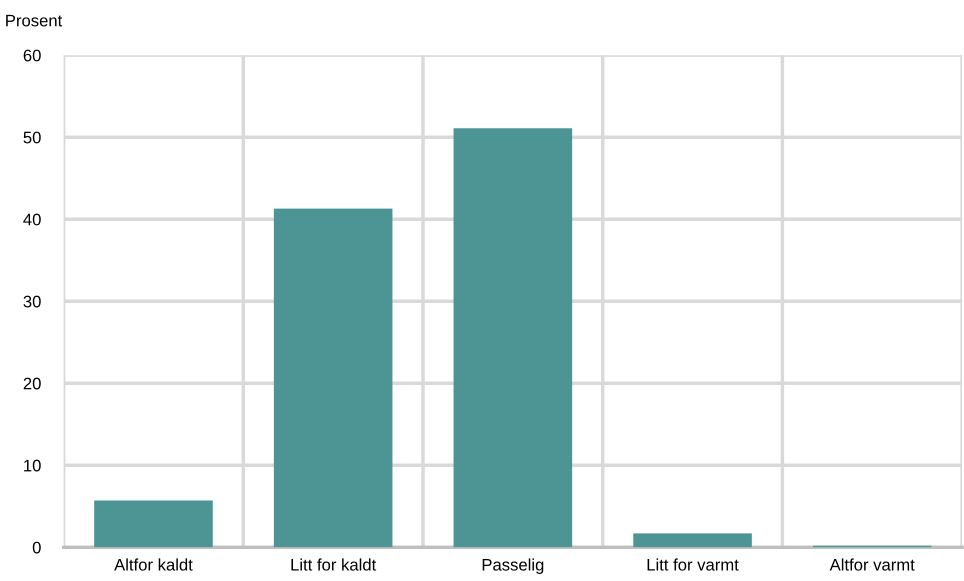 The width and height of the screenshot is (964, 581). Describe the element at coordinates (32, 466) in the screenshot. I see `y-tick-label: 10` at that location.